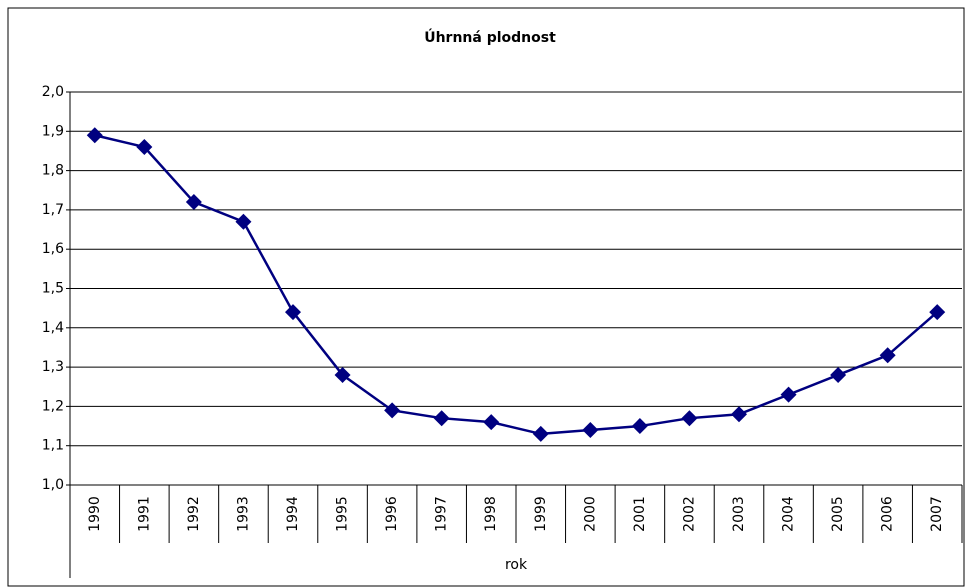  Describe the element at coordinates (53, 92) in the screenshot. I see `y-tick-label: 2,0` at that location.